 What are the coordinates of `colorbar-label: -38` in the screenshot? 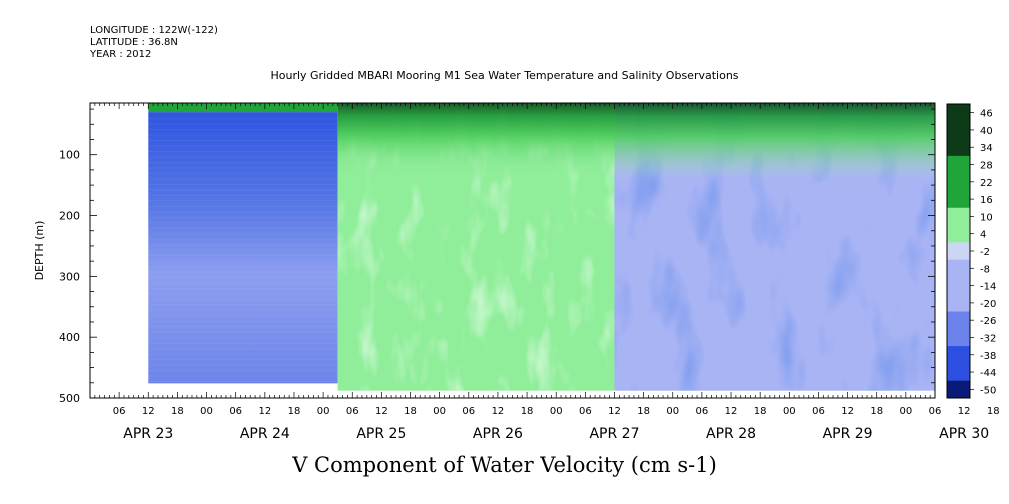 It's located at (988, 356).